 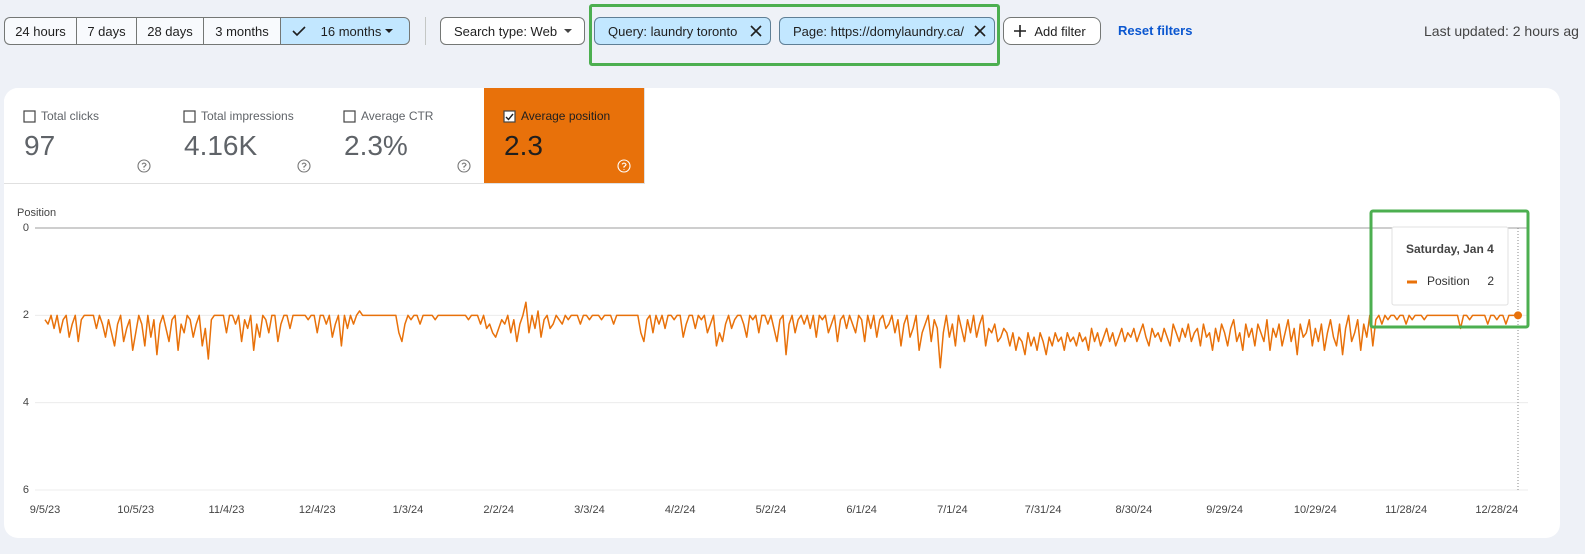 I want to click on plus-icon, so click(x=1020, y=31).